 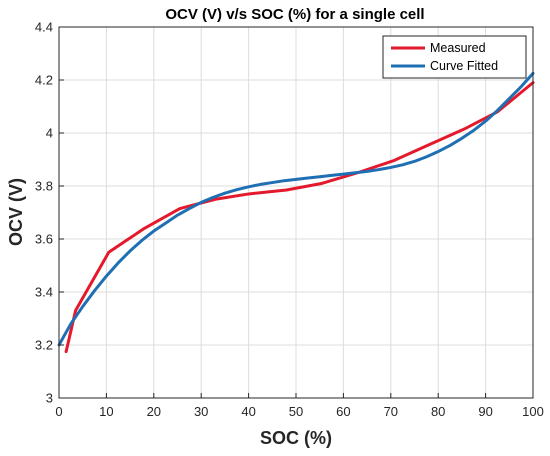 What do you see at coordinates (44, 239) in the screenshot?
I see `y-tick-label: 3.6` at bounding box center [44, 239].